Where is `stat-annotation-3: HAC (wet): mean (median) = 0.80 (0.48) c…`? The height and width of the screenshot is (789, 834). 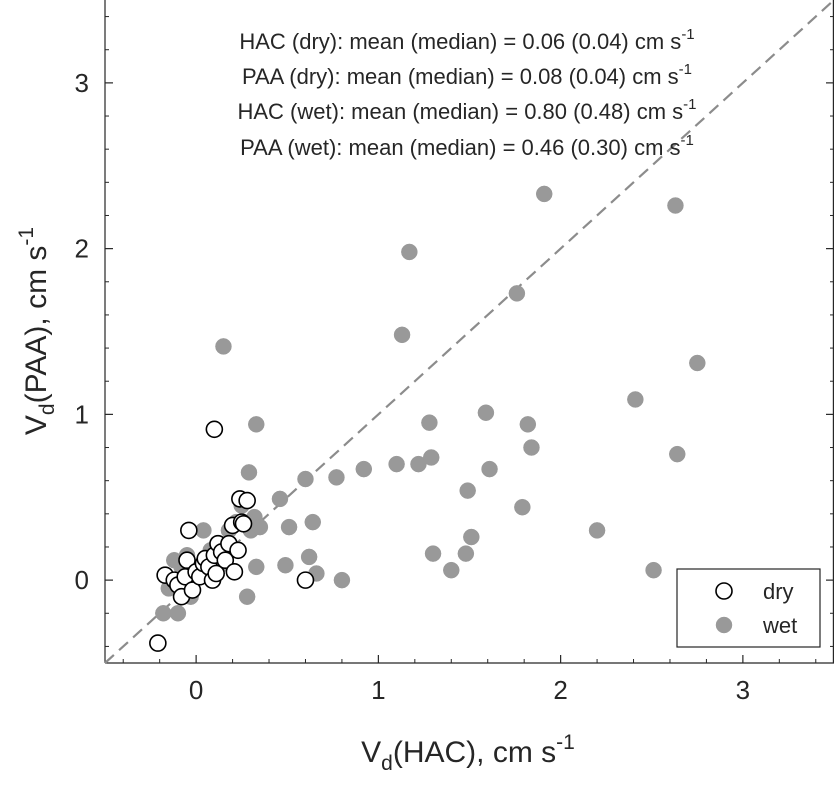 stat-annotation-3: HAC (wet): mean (median) = 0.80 (0.48) c… is located at coordinates (467, 110).